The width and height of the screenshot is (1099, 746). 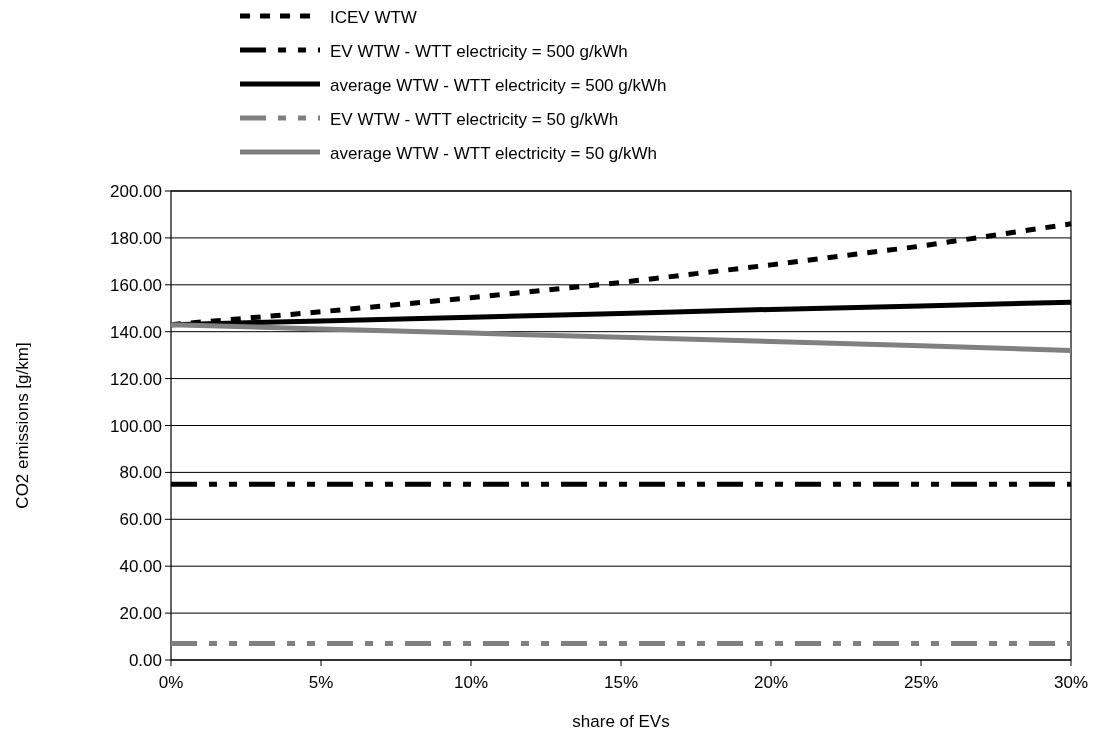 What do you see at coordinates (1071, 682) in the screenshot?
I see `x-tick-label: 30%` at bounding box center [1071, 682].